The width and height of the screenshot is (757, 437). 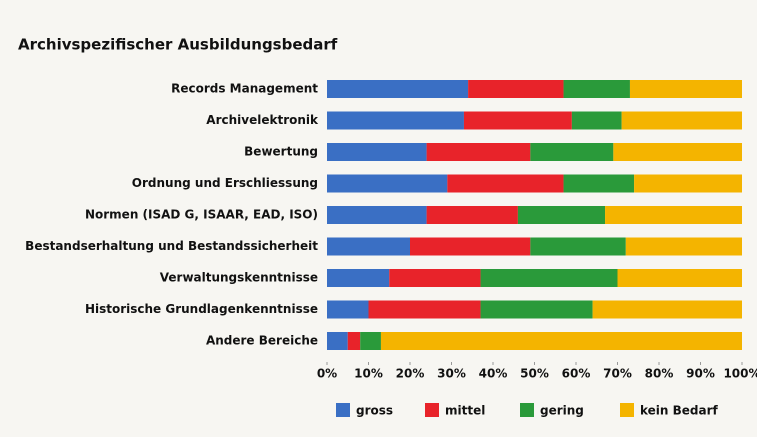 I want to click on x-tick-label: 100%, so click(x=740, y=374).